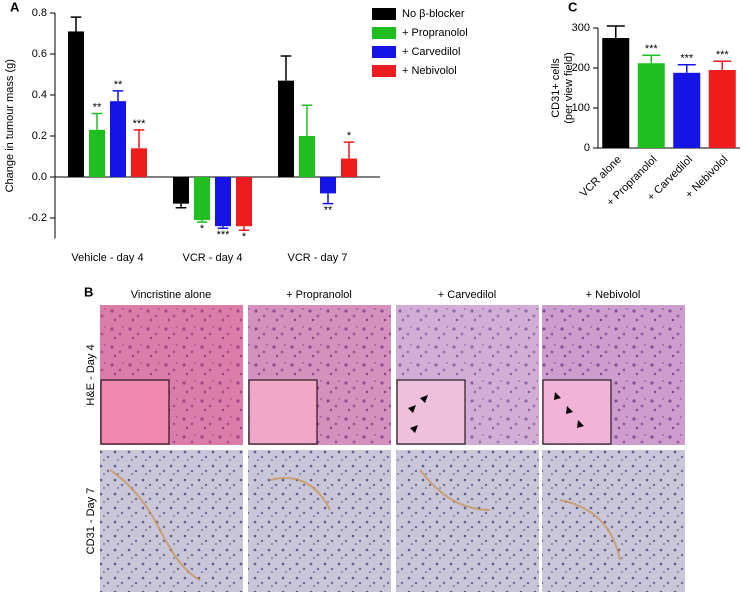 Image resolution: width=754 pixels, height=592 pixels. Describe the element at coordinates (319, 295) in the screenshot. I see `column-header: + Propranolol` at that location.